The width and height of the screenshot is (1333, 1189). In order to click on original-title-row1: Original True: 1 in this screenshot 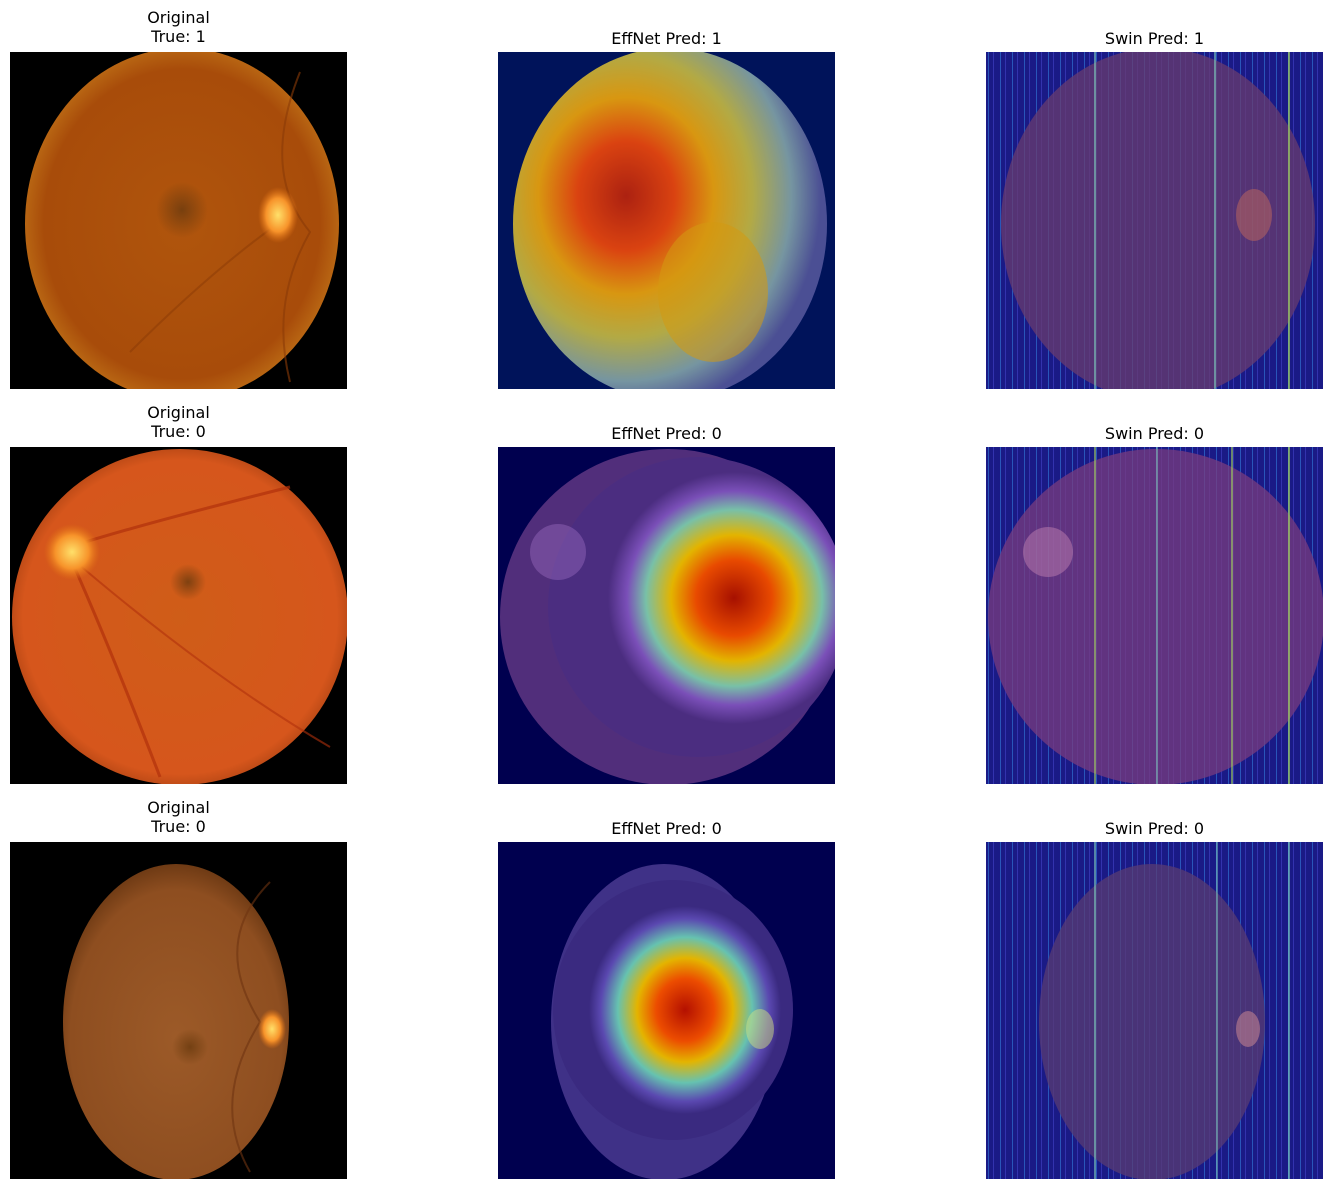, I will do `click(178, 27)`.